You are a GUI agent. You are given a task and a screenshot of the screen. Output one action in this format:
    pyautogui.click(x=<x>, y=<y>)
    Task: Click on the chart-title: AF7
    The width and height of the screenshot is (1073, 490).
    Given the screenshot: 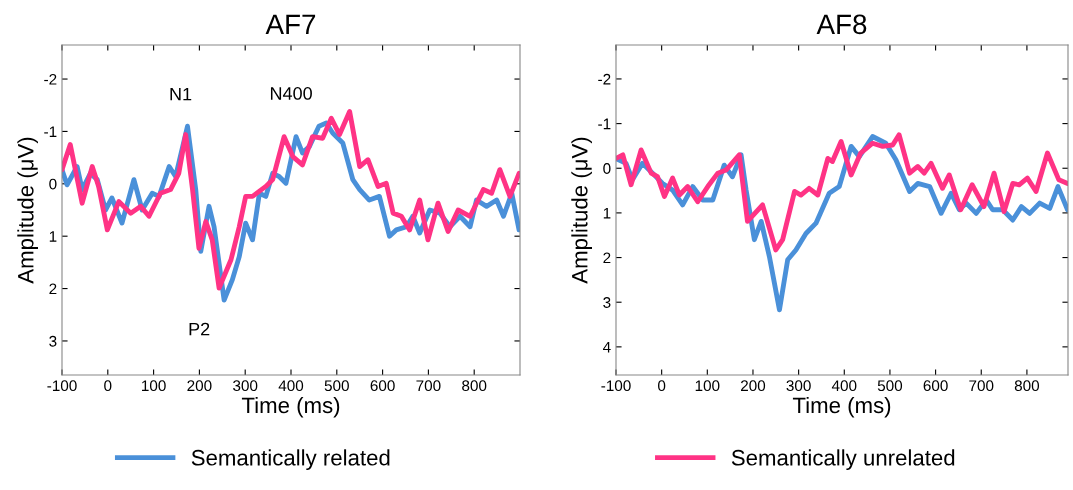 What is the action you would take?
    pyautogui.click(x=290, y=24)
    